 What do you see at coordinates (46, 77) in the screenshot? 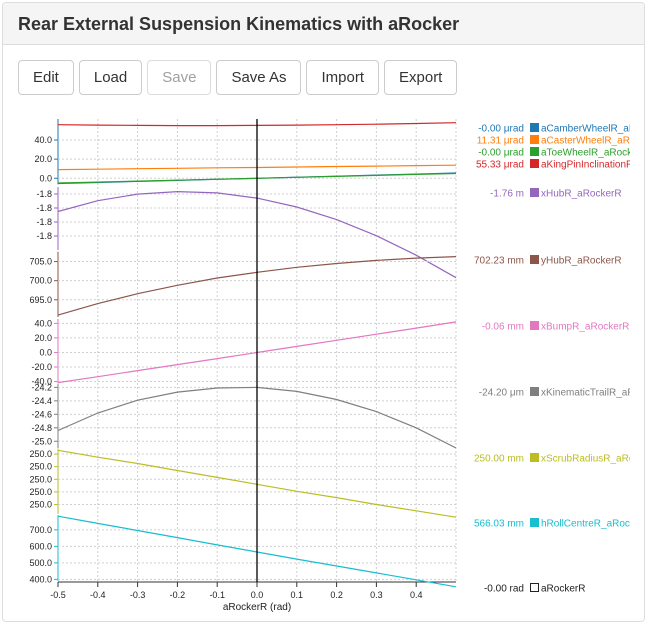
I see `edit-button: Edit` at bounding box center [46, 77].